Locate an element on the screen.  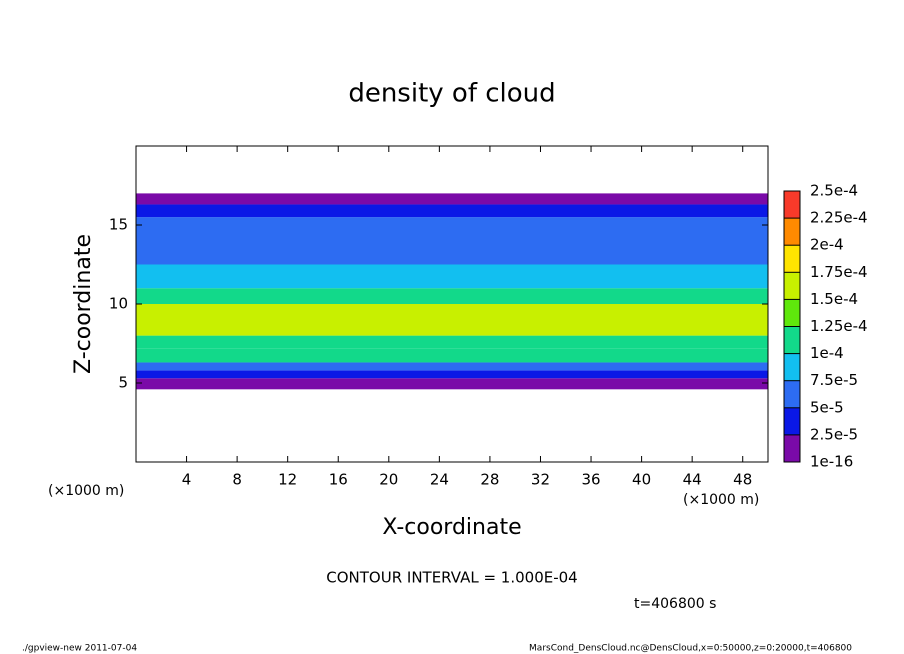
colorbar-label: 1.75e-4 is located at coordinates (839, 272).